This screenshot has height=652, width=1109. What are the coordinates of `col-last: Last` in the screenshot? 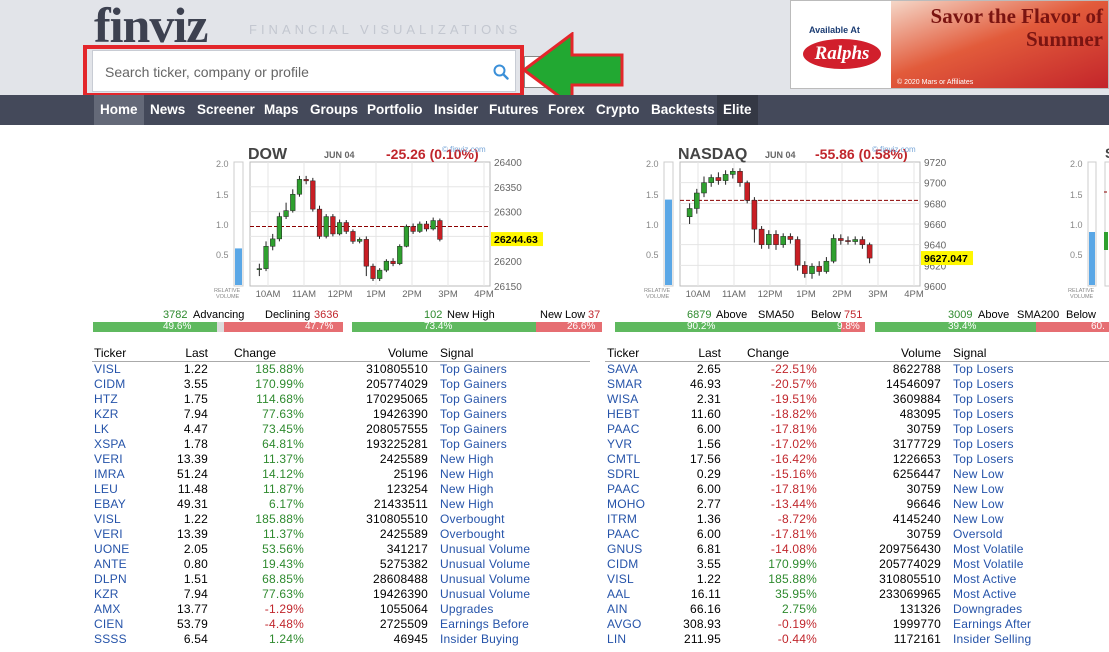 It's located at (696, 354).